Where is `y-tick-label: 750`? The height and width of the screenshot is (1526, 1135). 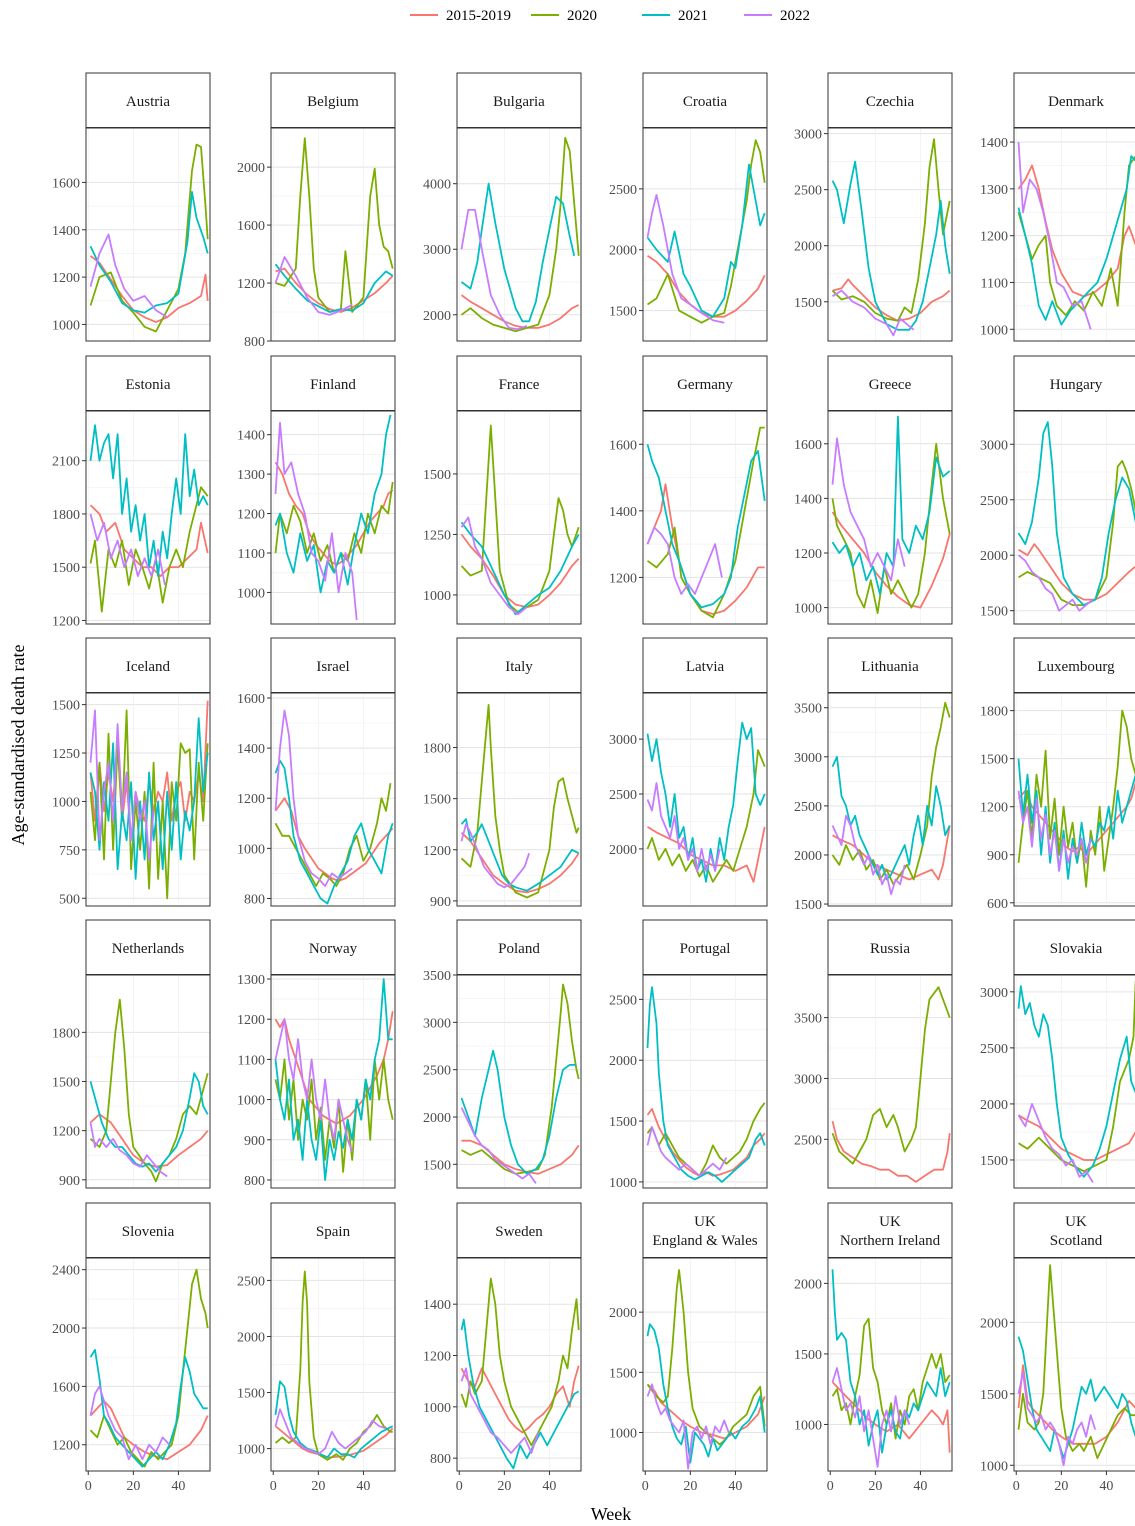 y-tick-label: 750 is located at coordinates (69, 851).